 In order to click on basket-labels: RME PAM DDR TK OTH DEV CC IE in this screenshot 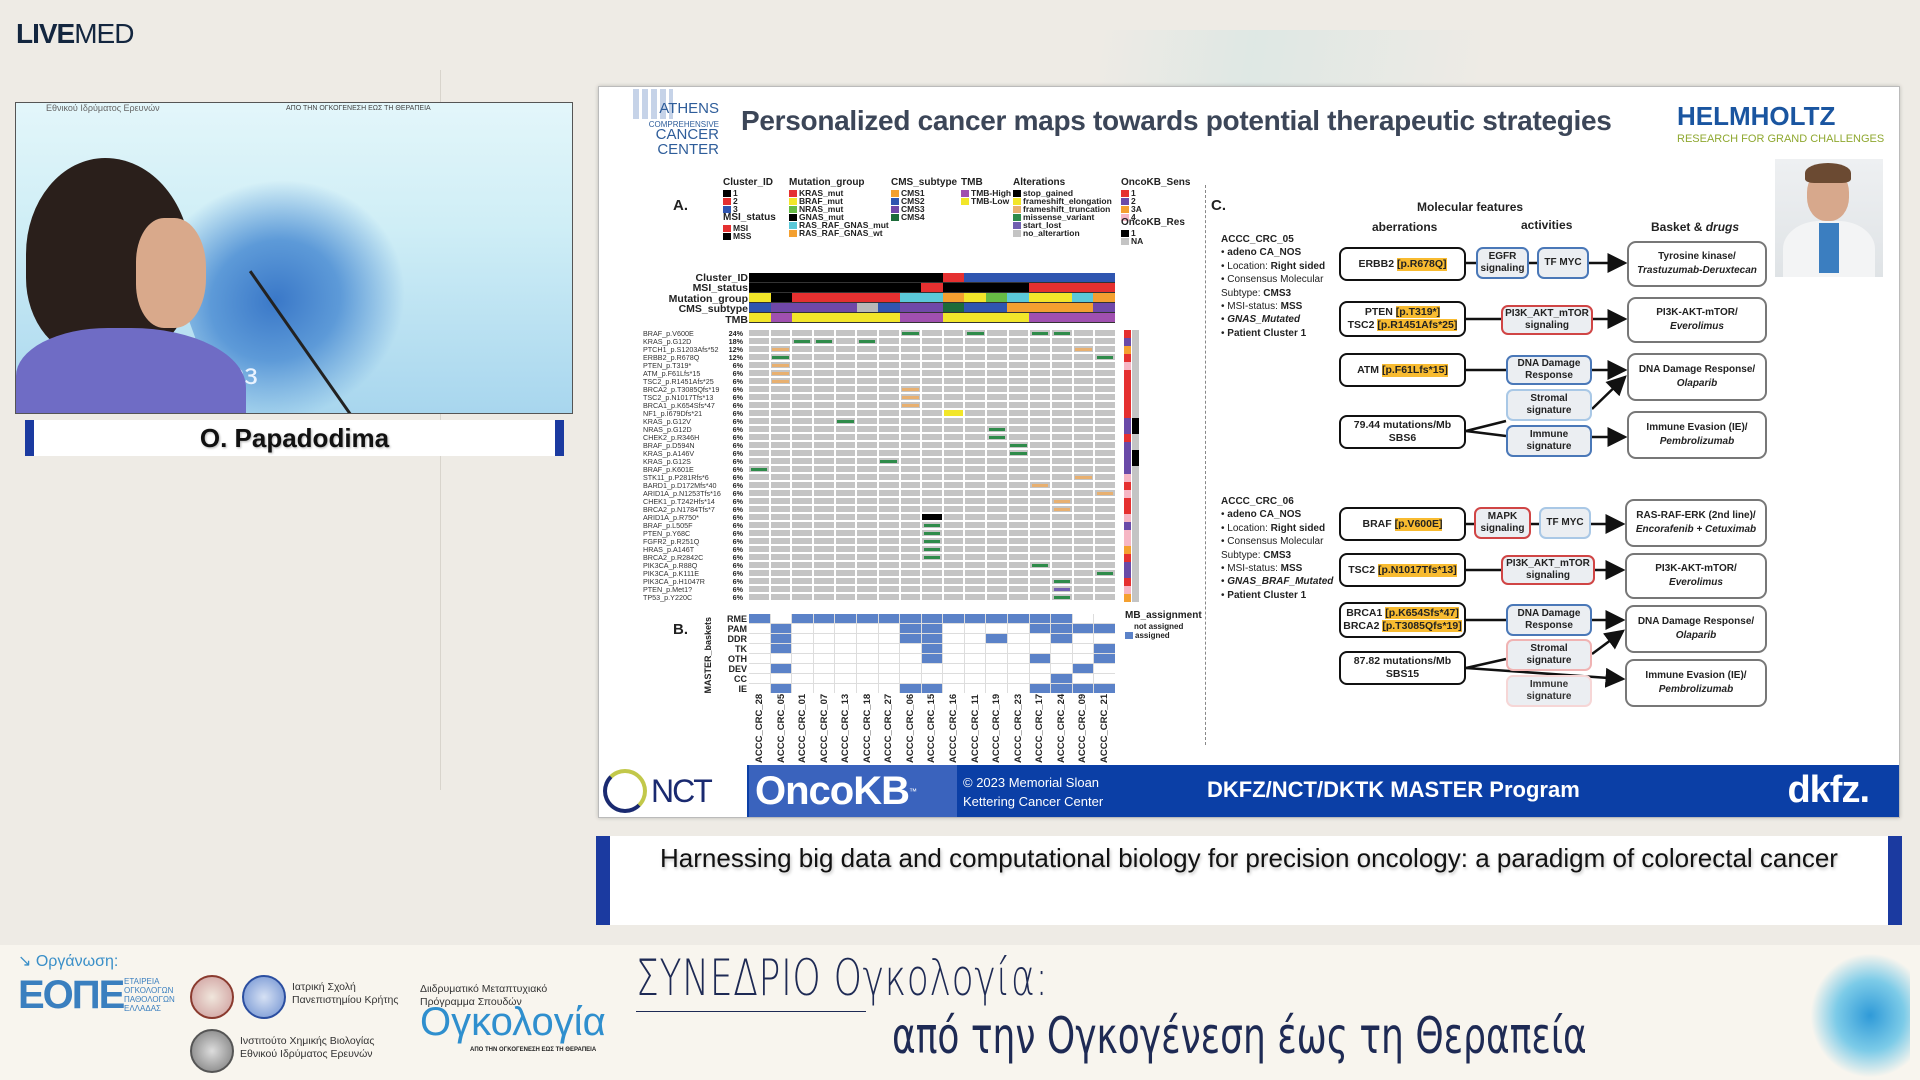, I will do `click(737, 654)`.